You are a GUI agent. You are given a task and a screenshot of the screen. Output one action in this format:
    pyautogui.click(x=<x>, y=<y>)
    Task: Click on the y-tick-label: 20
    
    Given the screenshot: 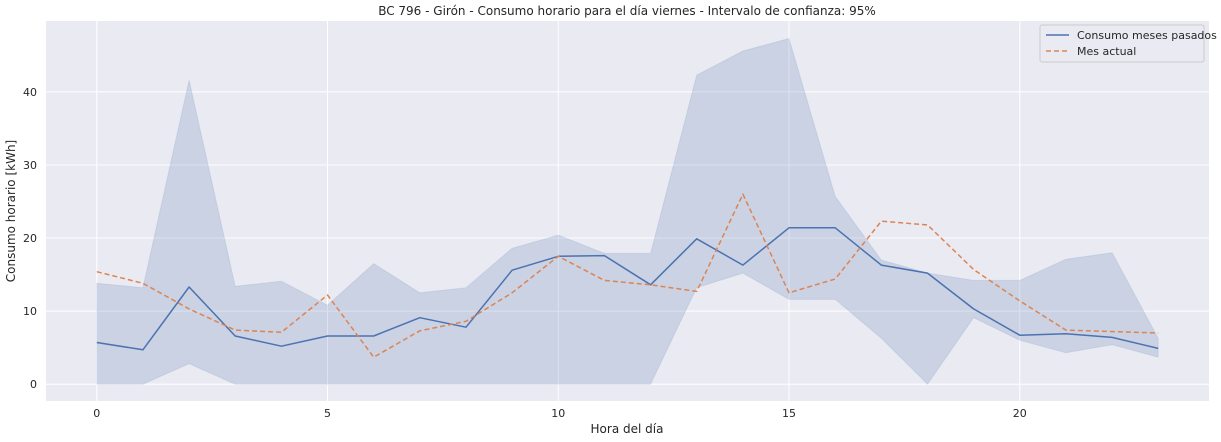 What is the action you would take?
    pyautogui.click(x=30, y=238)
    